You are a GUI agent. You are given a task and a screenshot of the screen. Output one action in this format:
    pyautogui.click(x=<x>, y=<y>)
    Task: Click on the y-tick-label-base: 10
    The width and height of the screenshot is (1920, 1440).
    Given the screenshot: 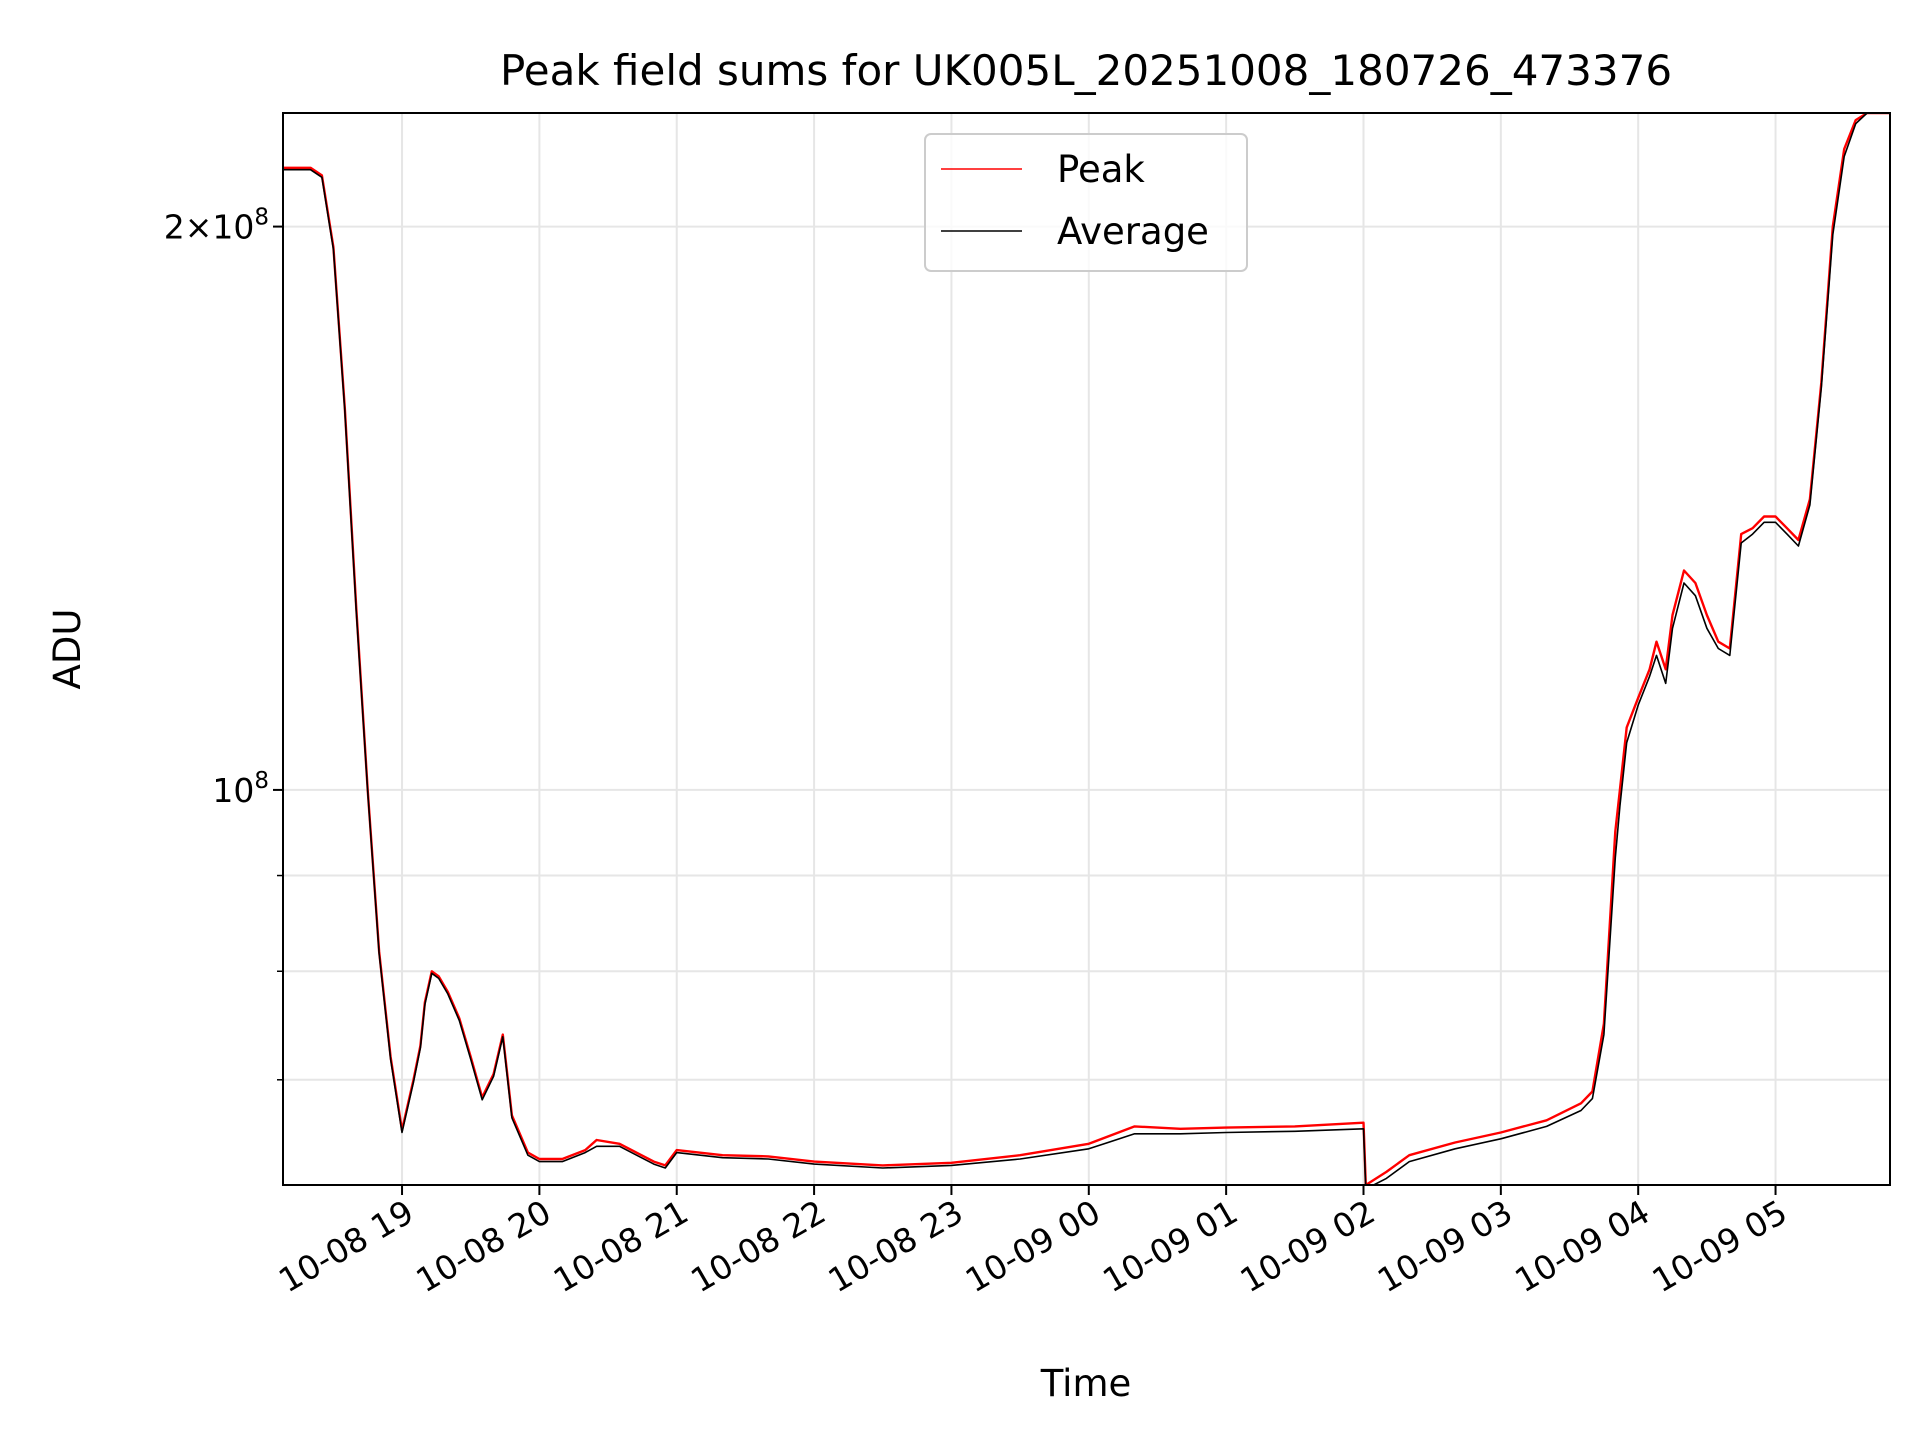 What is the action you would take?
    pyautogui.click(x=233, y=790)
    